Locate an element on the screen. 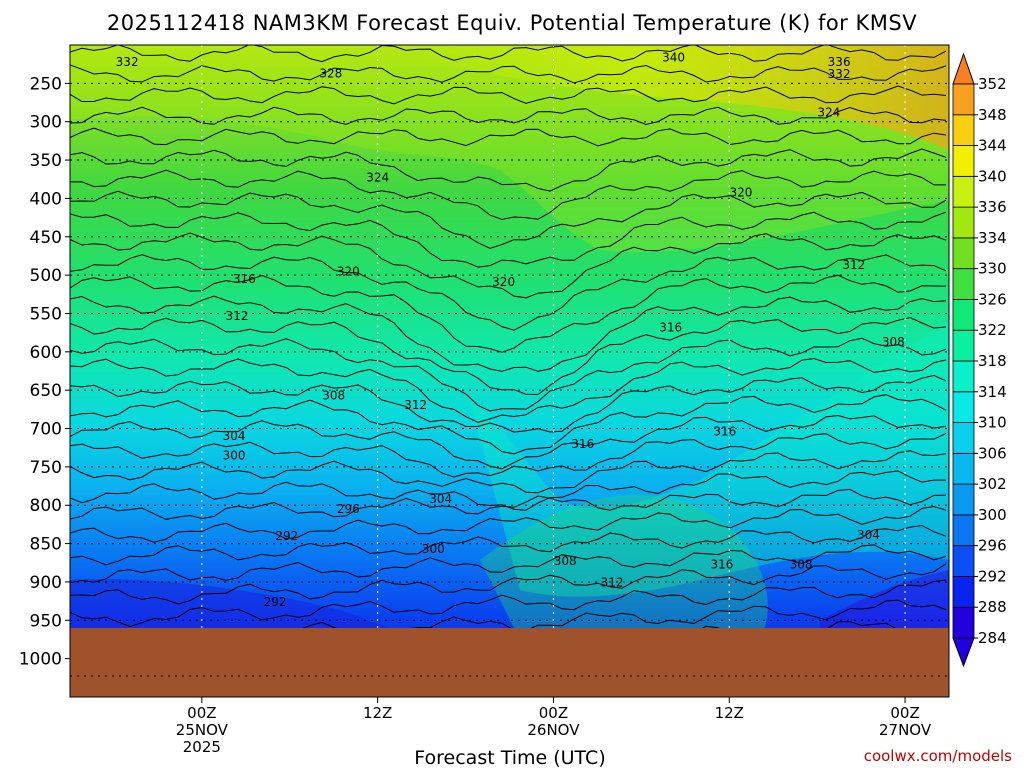 This screenshot has height=768, width=1024. y-tick-label: 450 is located at coordinates (46, 238).